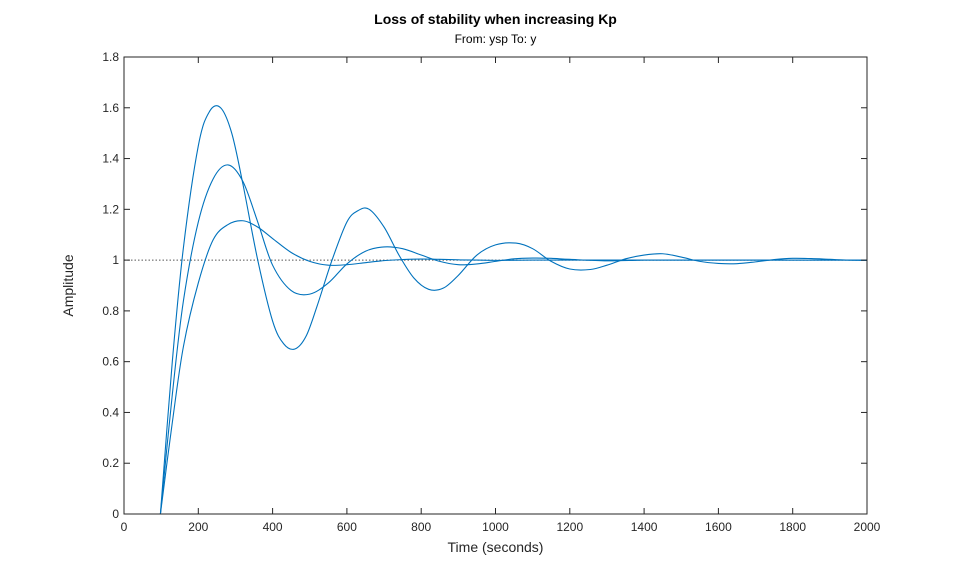 The height and width of the screenshot is (577, 959). I want to click on y-tick-label: 1.2, so click(110, 209).